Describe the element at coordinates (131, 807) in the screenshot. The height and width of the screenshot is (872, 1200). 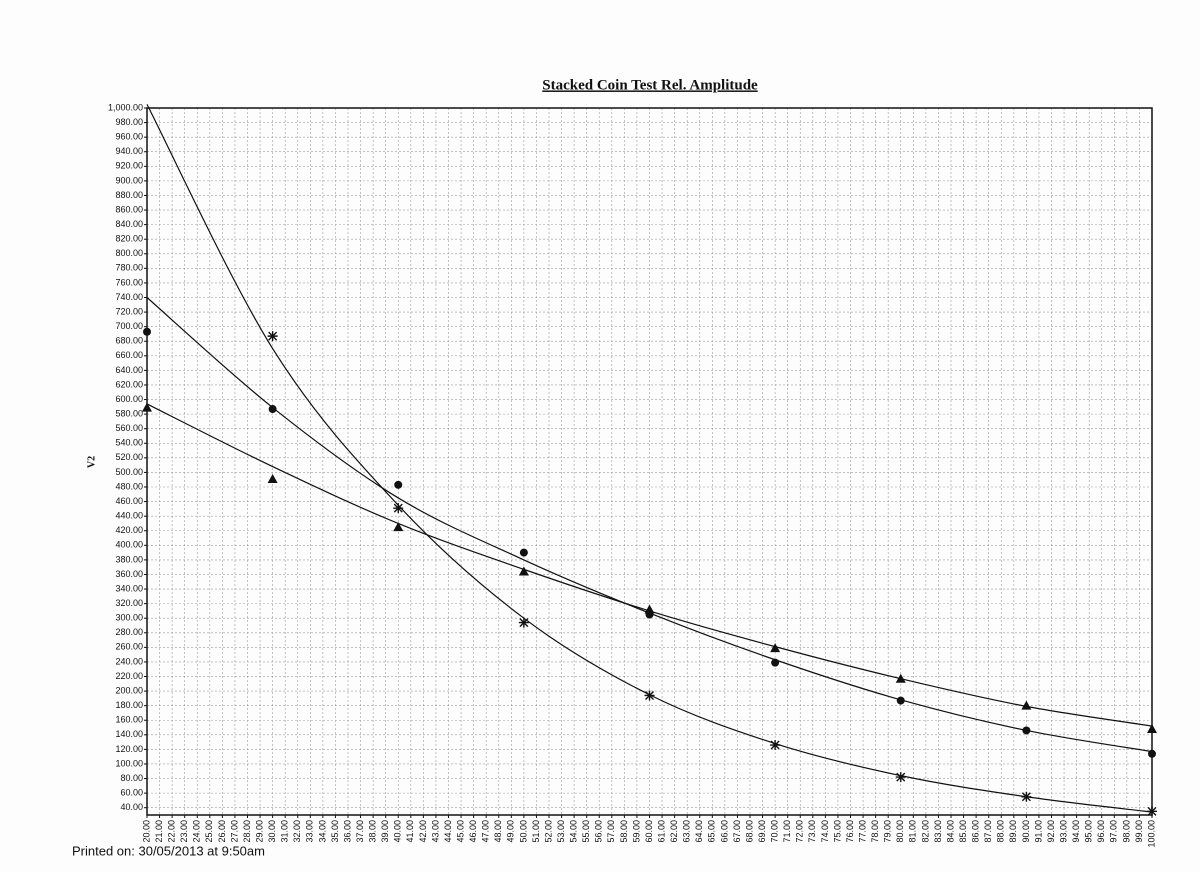
I see `y-tick-label: 40.00` at that location.